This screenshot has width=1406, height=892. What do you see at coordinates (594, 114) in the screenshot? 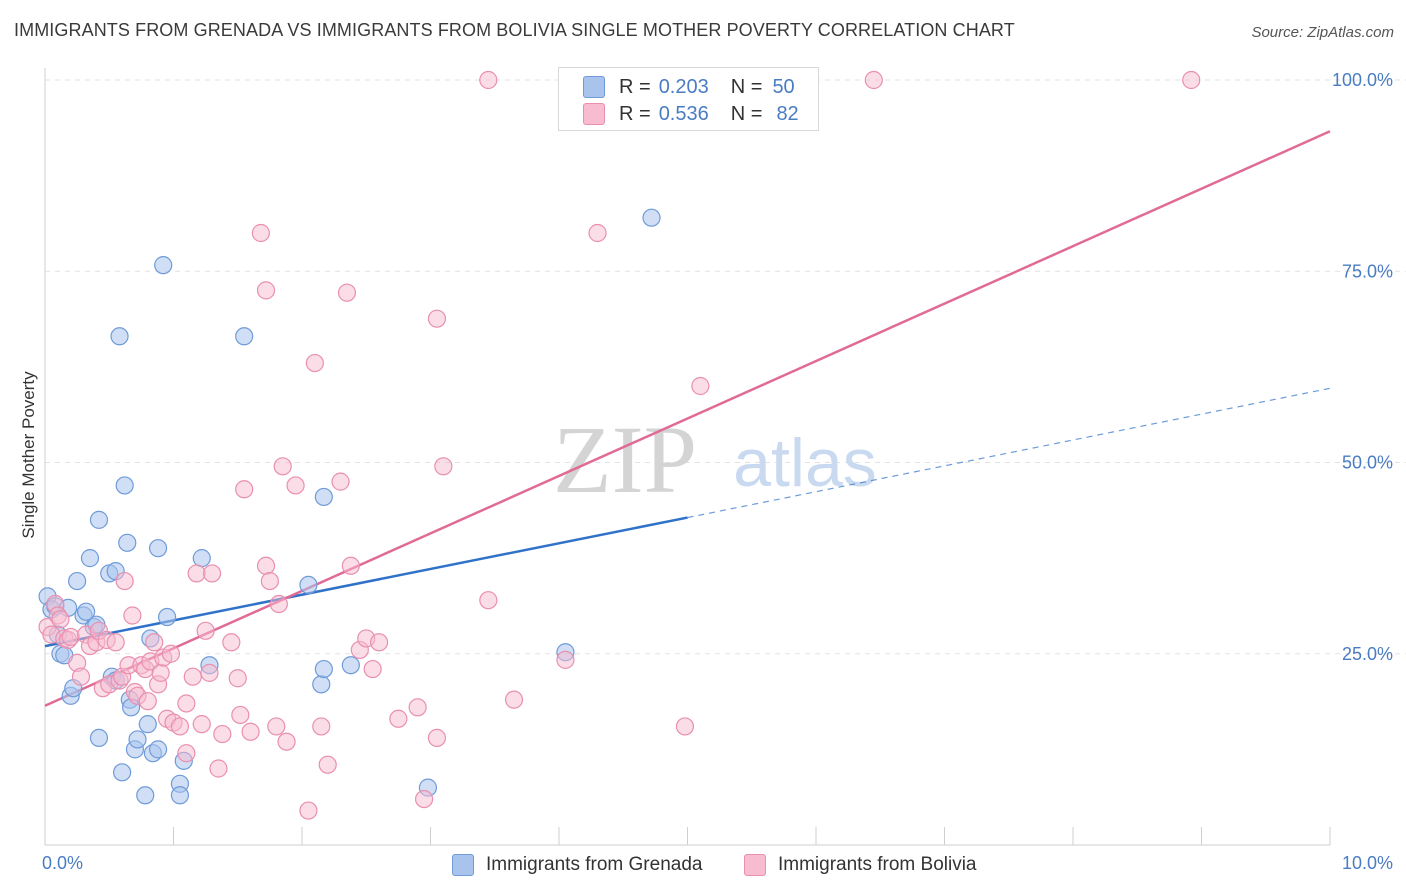
I see `legend-swatch-bolivia` at bounding box center [594, 114].